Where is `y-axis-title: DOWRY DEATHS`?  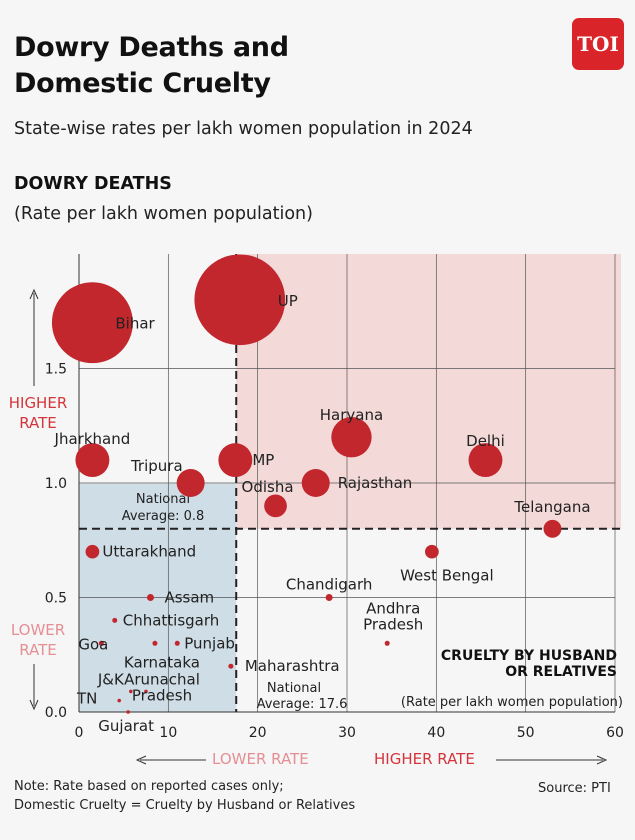 y-axis-title: DOWRY DEATHS is located at coordinates (93, 184).